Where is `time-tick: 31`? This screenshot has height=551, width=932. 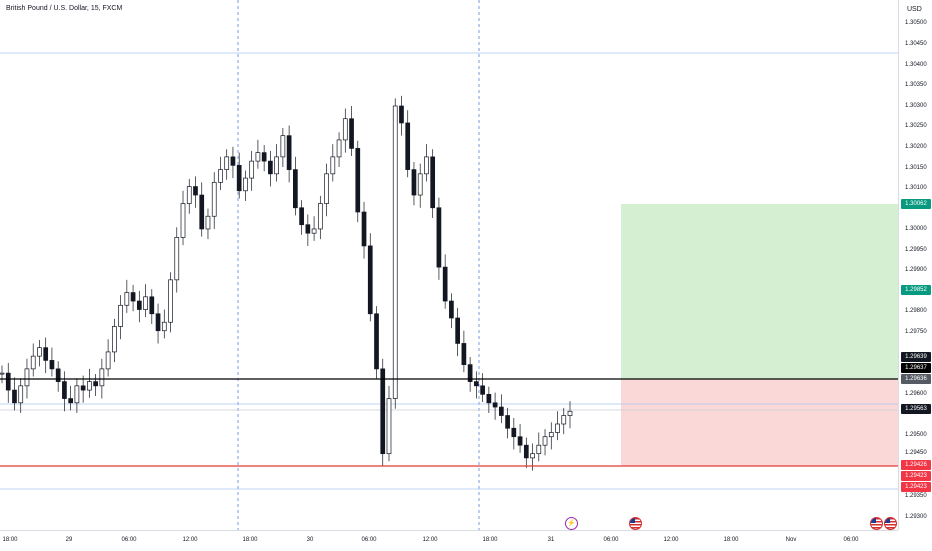 time-tick: 31 is located at coordinates (551, 540).